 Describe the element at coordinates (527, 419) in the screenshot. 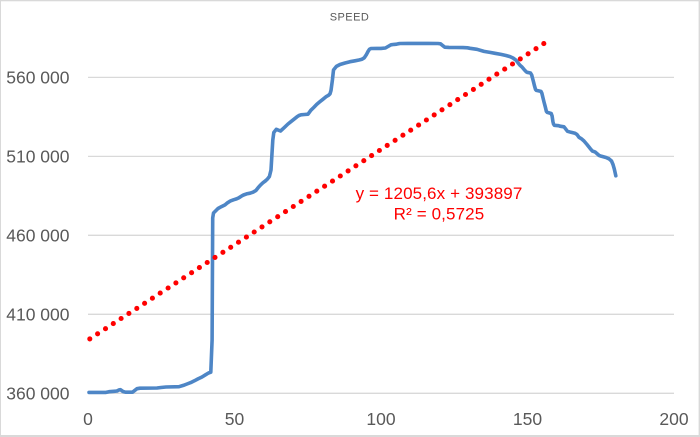

I see `svg-text: 150` at that location.